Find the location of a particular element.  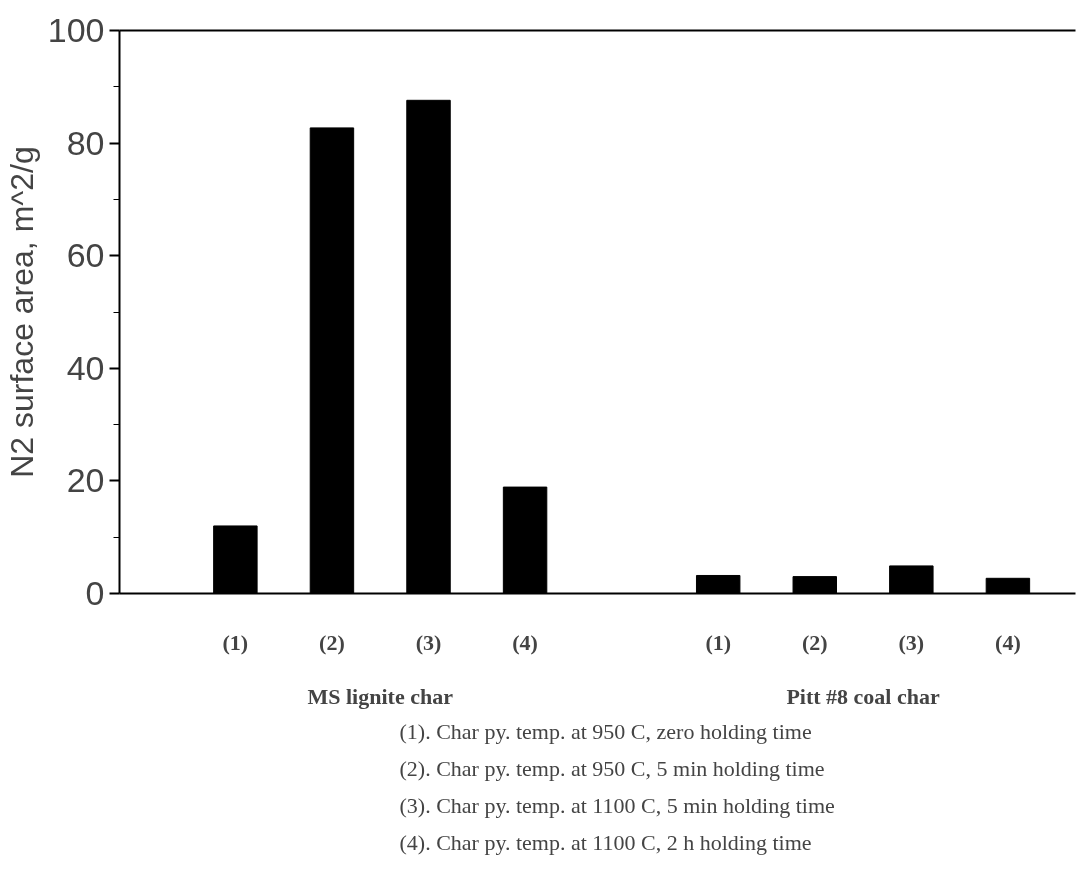

y-tick-label: 20 is located at coordinates (85, 480).